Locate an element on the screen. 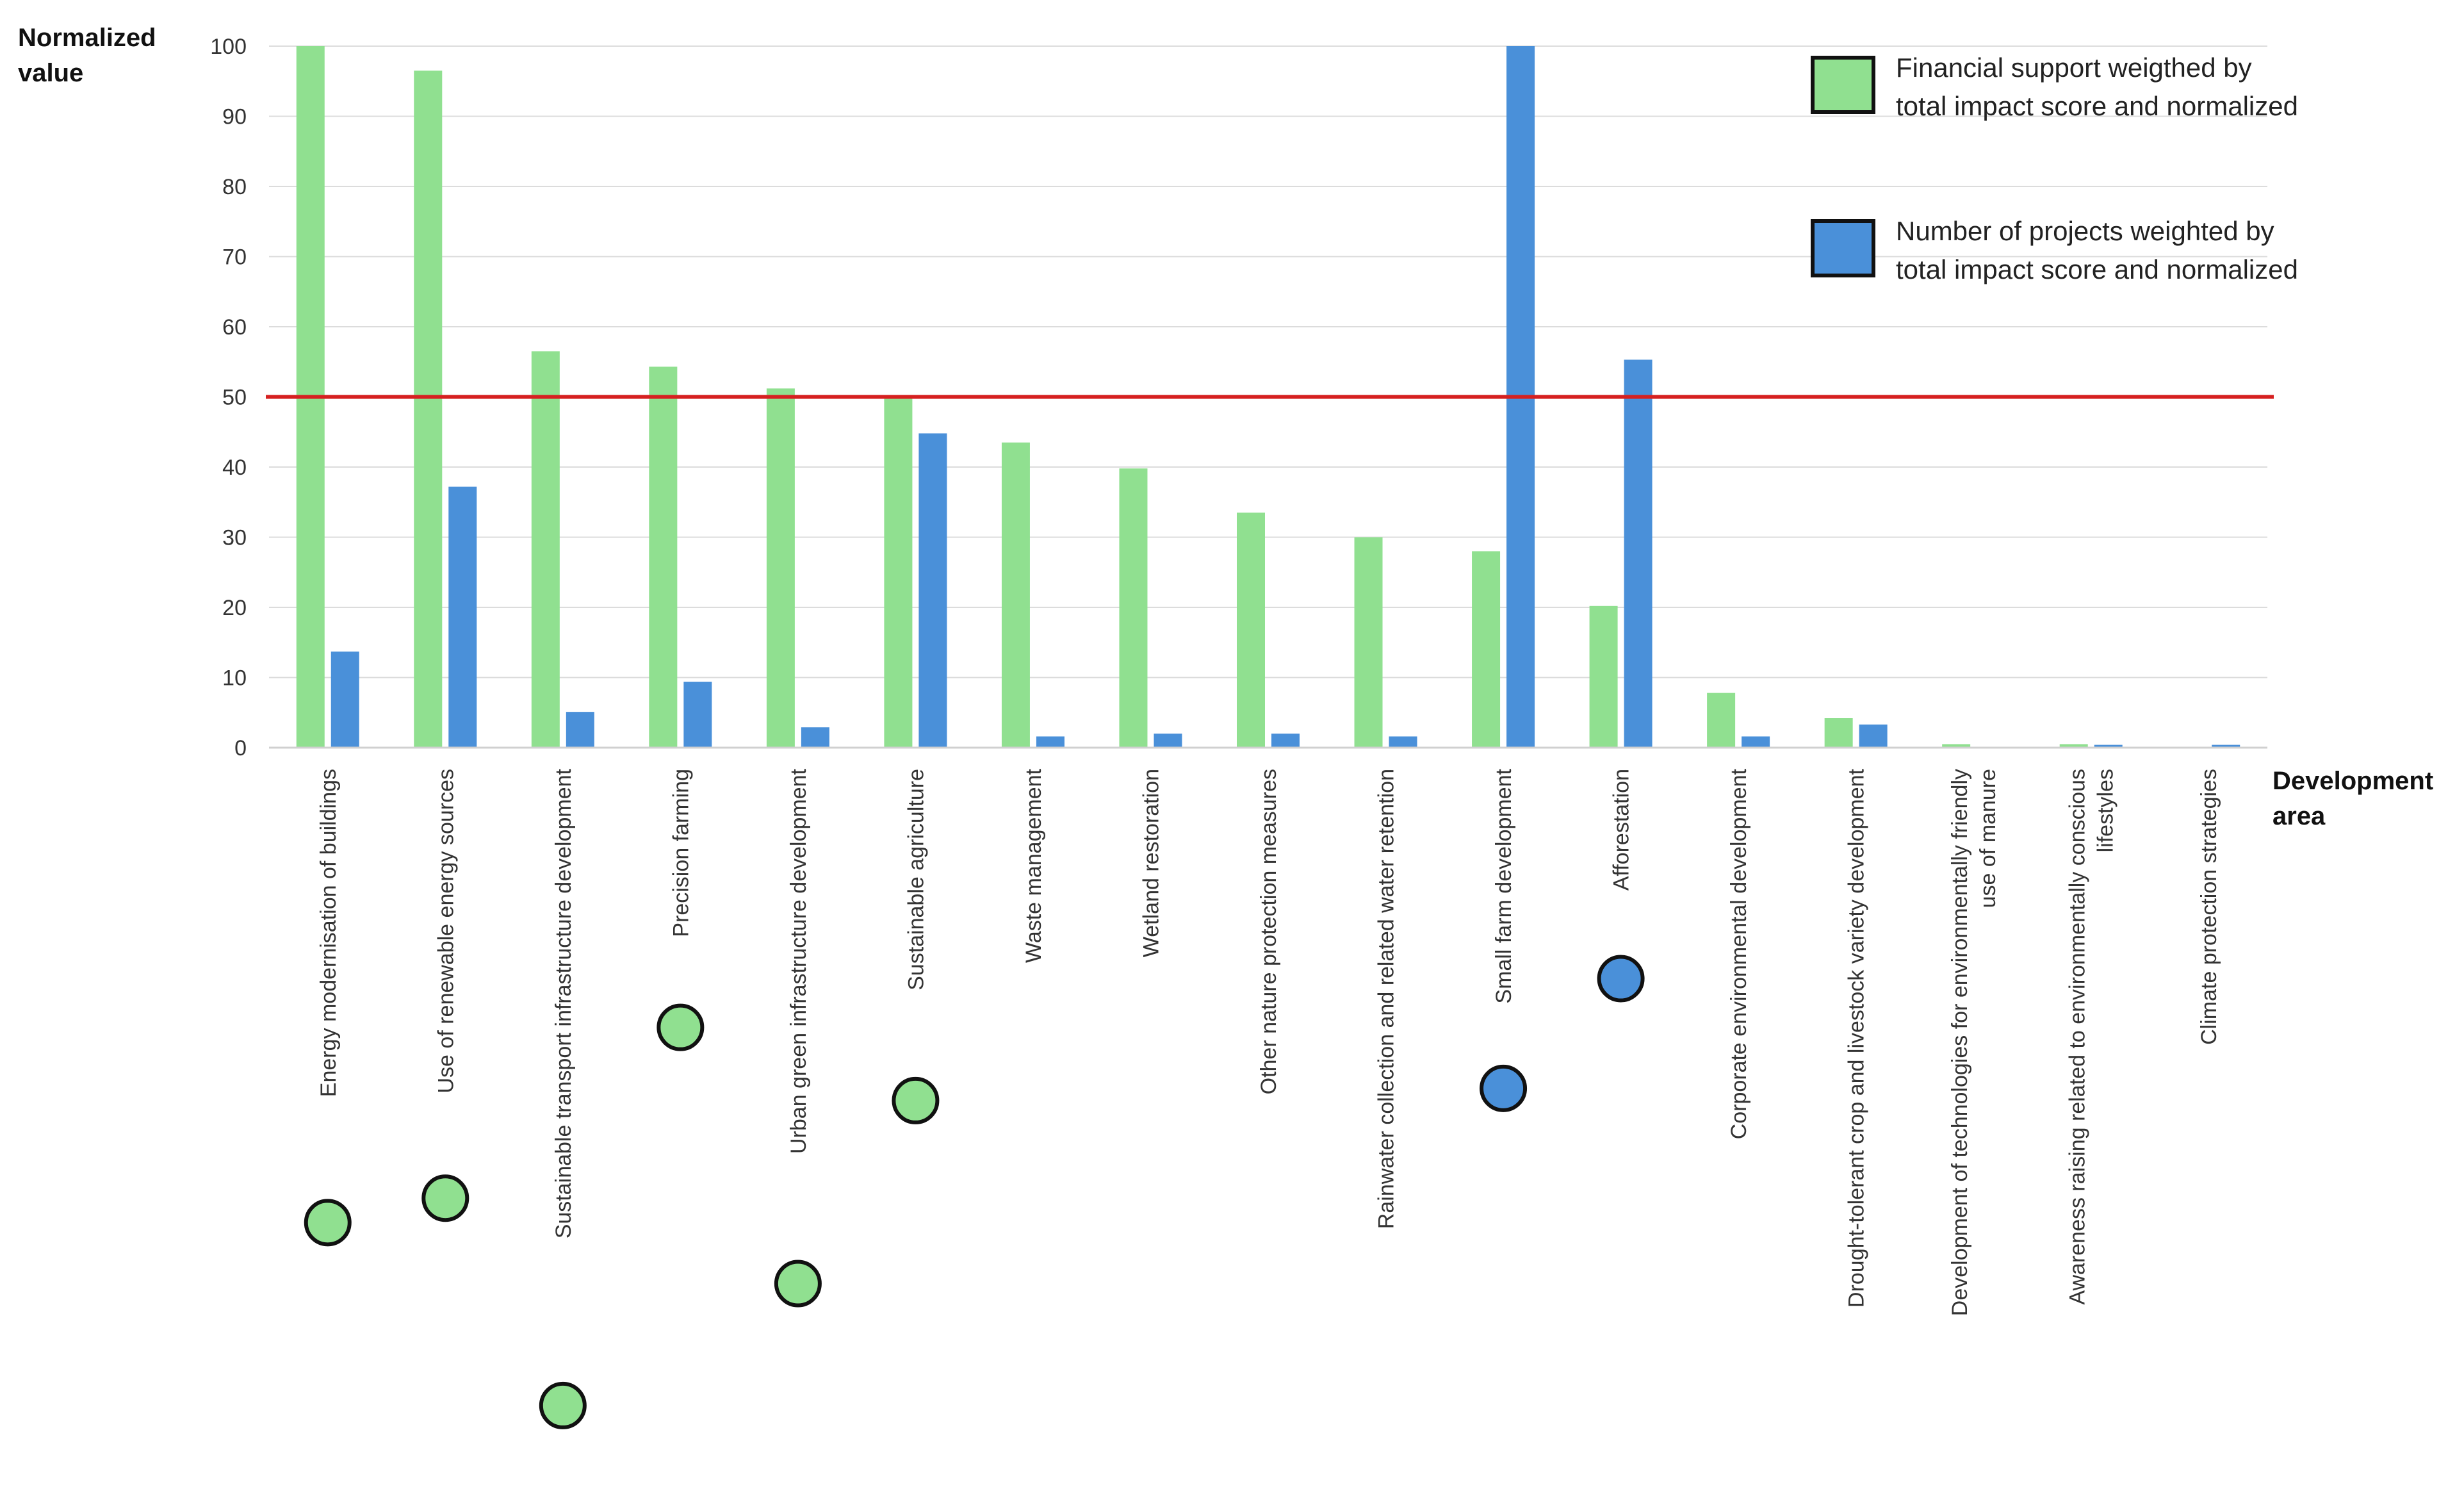 This screenshot has width=2464, height=1503. bar-series2-sustainable-agriculture is located at coordinates (932, 590).